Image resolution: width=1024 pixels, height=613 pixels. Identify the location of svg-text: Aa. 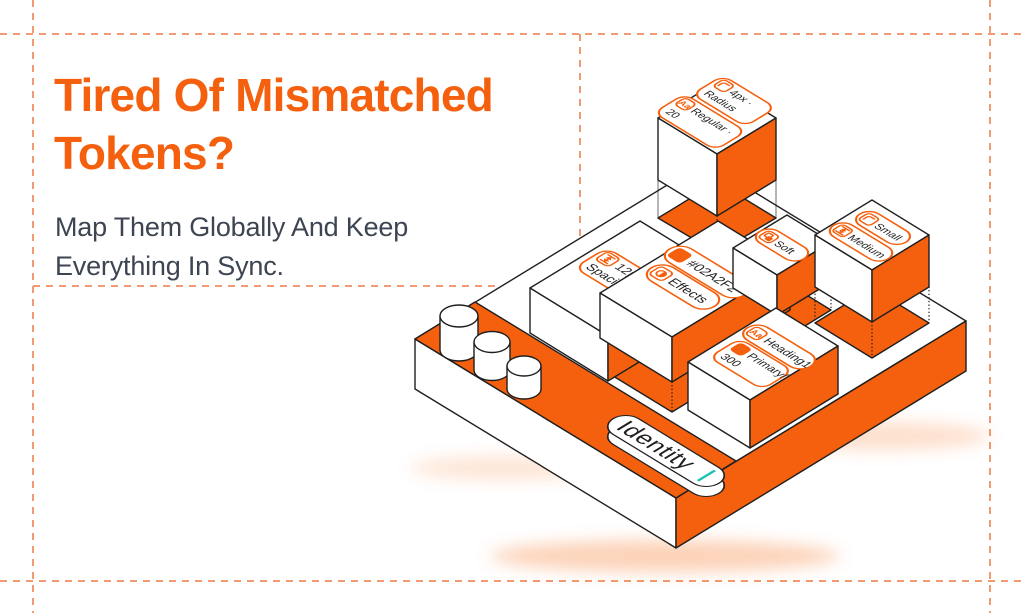
(685, 105).